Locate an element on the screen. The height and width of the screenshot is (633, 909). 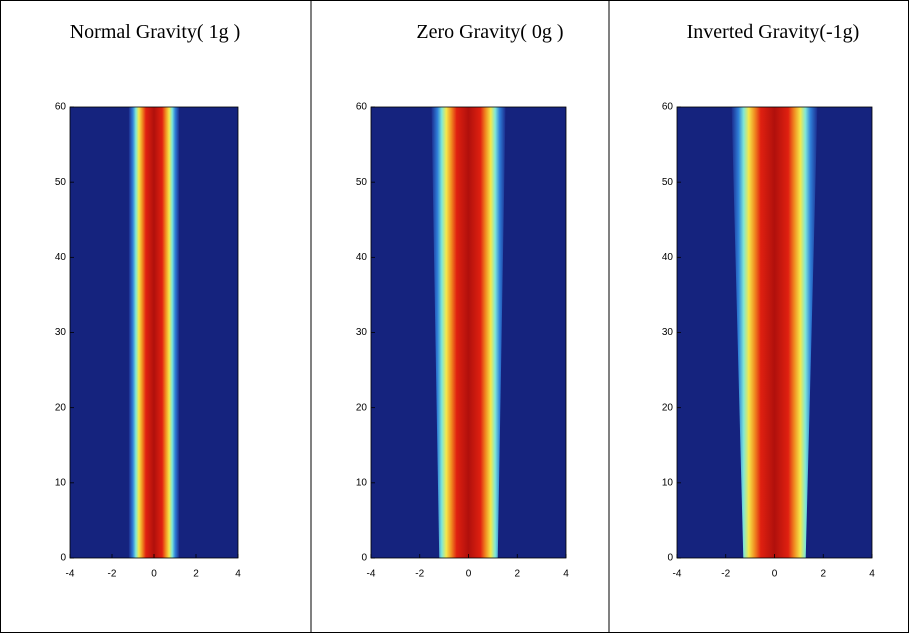
panel-title: Zero Gravity( 0g ) is located at coordinates (489, 32).